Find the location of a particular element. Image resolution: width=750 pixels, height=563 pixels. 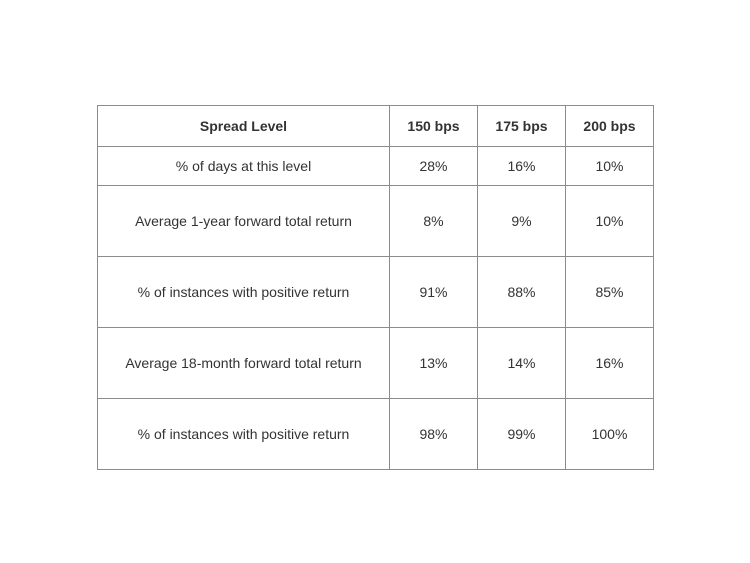

header-cell: 200 bps is located at coordinates (609, 126).